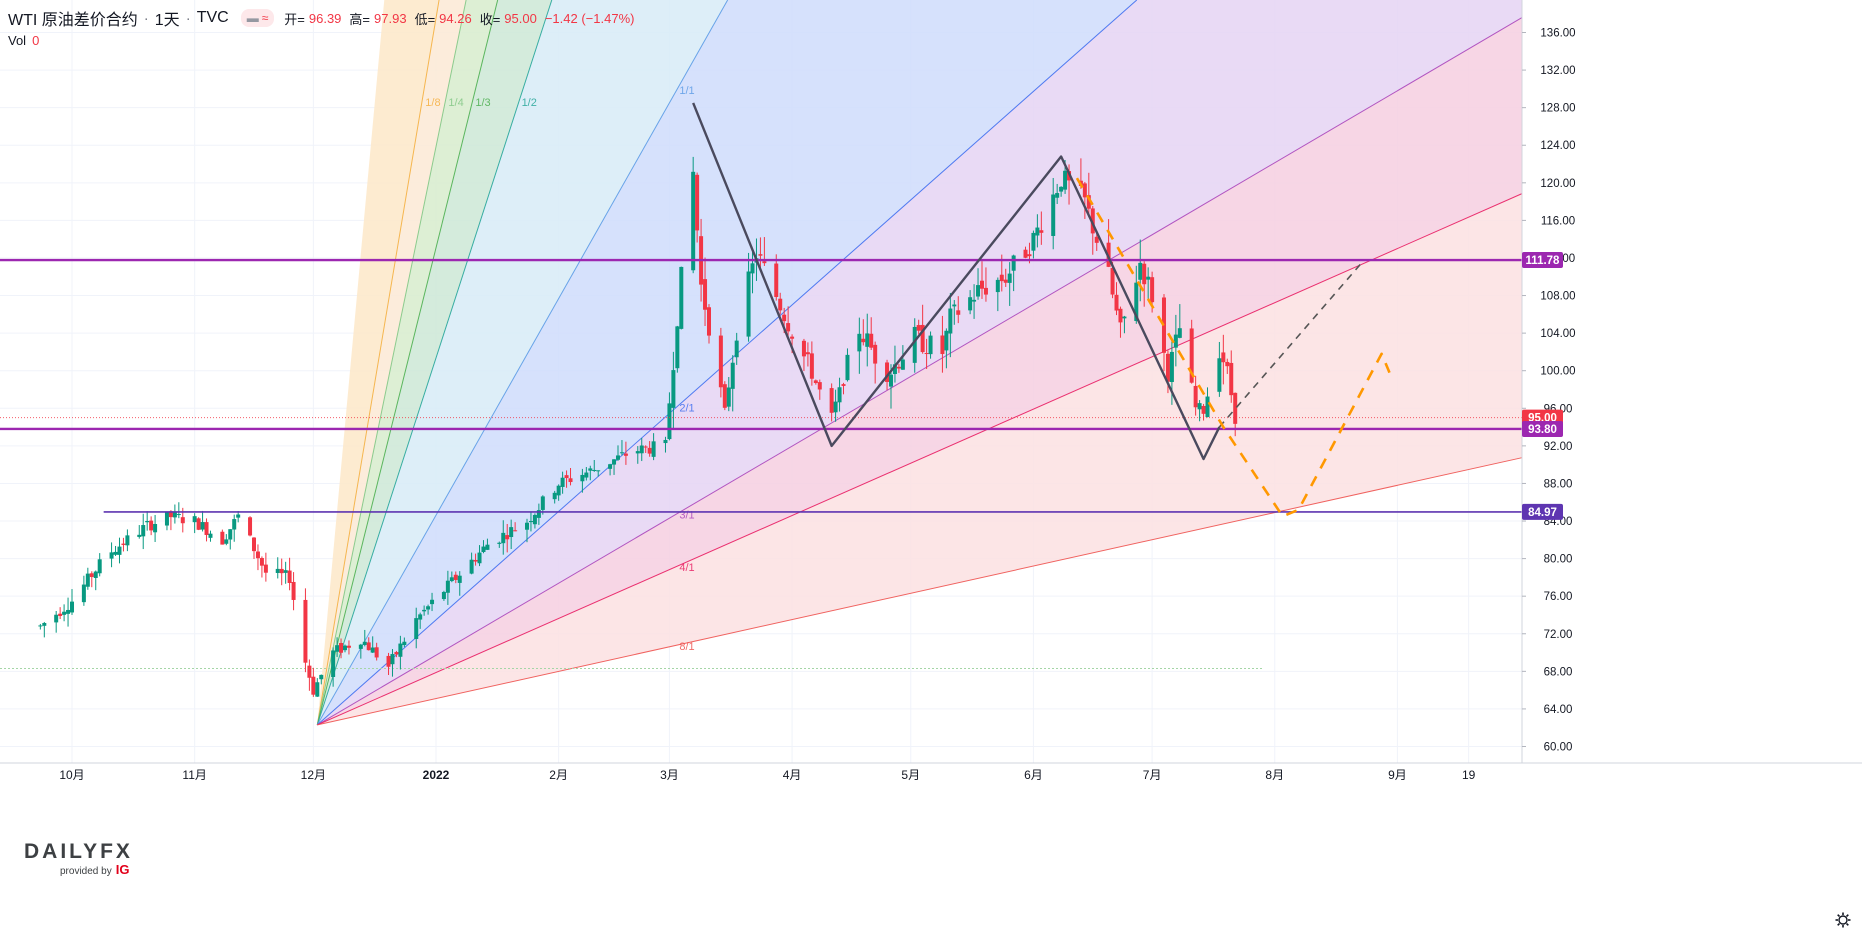  I want to click on price-badge-label: 111.78, so click(1543, 261).